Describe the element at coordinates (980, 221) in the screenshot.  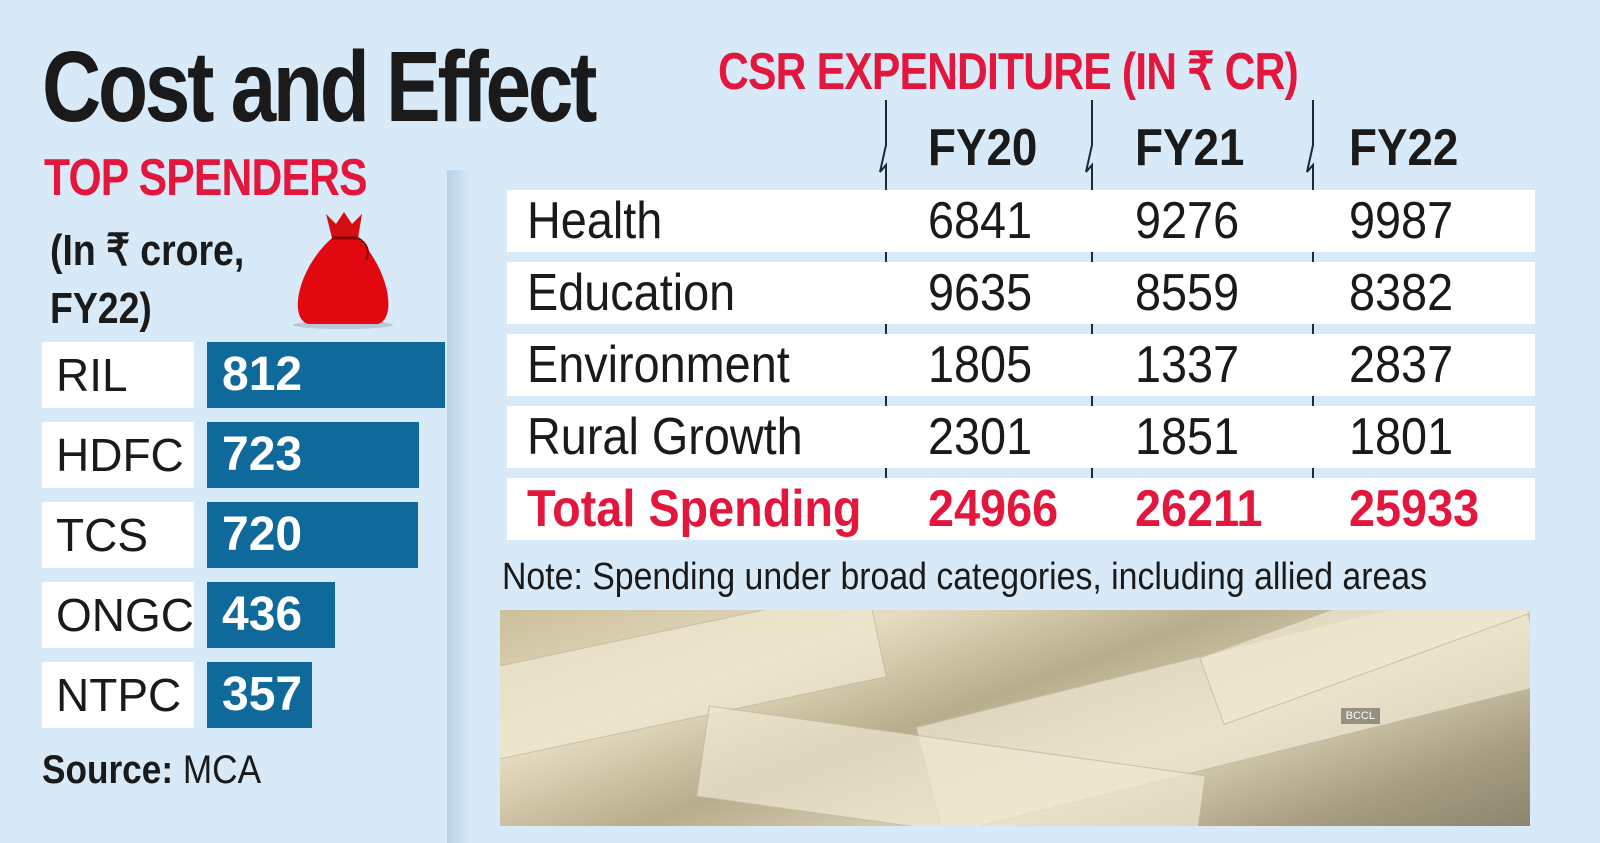
I see `table-cell: 6841` at that location.